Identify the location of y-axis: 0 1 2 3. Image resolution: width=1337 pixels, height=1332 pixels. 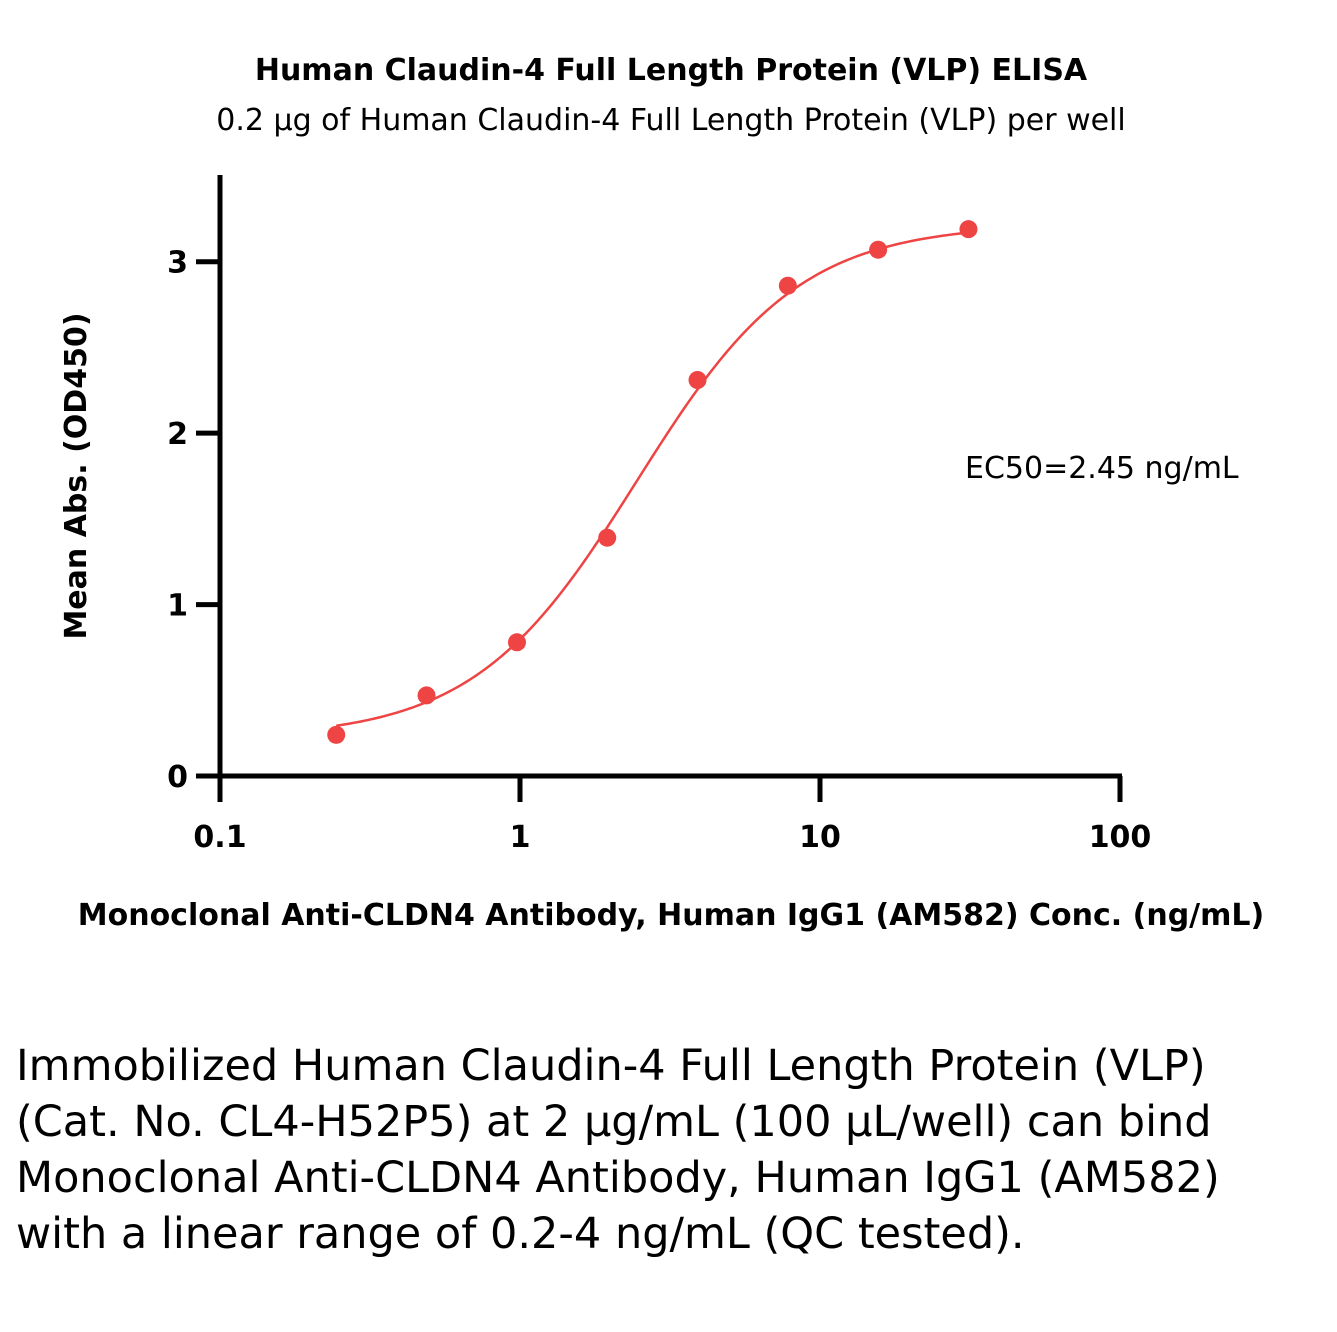
(195, 485).